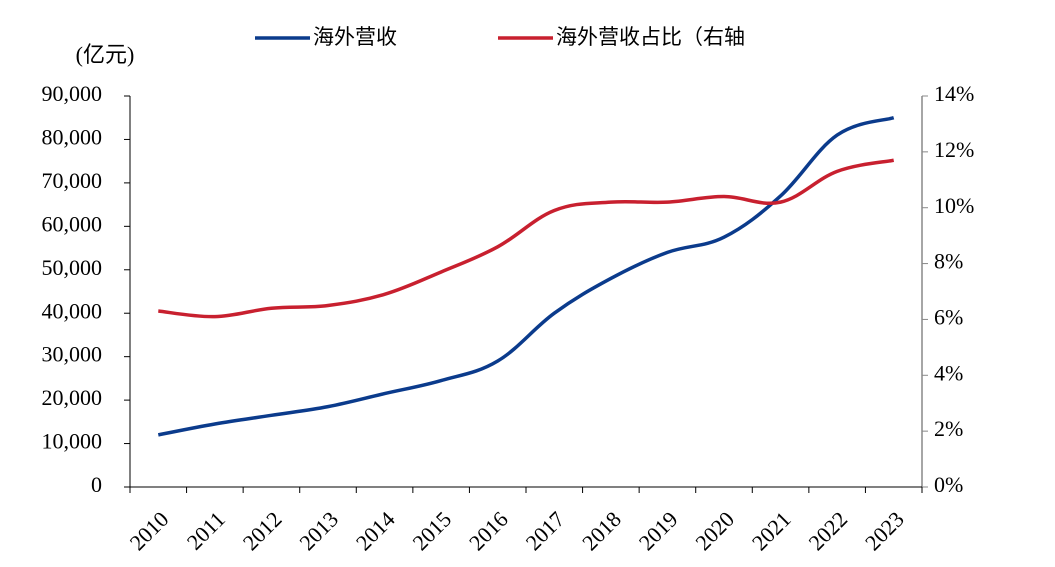  I want to click on y2-tick-label: 12%, so click(954, 149).